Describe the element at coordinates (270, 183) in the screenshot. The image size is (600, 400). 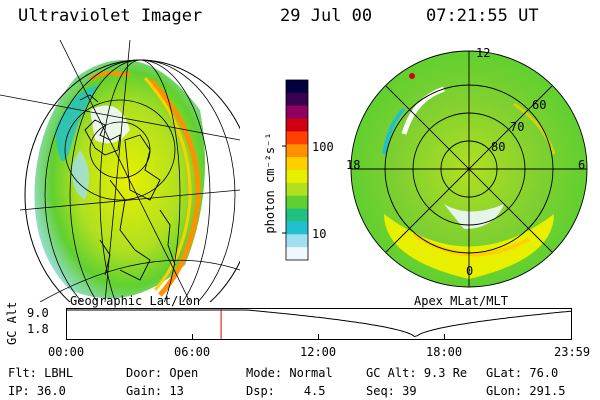
I see `colorbar-unit: photon cm⁻²s⁻¹` at that location.